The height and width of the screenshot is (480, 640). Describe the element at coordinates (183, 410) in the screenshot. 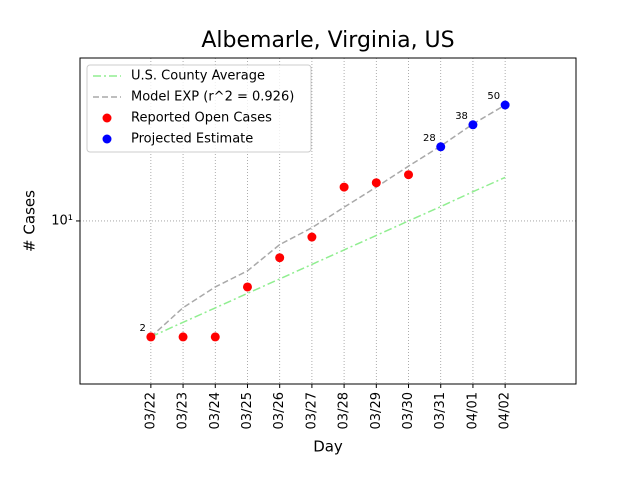

I see `x-tick-label: 03/23` at that location.